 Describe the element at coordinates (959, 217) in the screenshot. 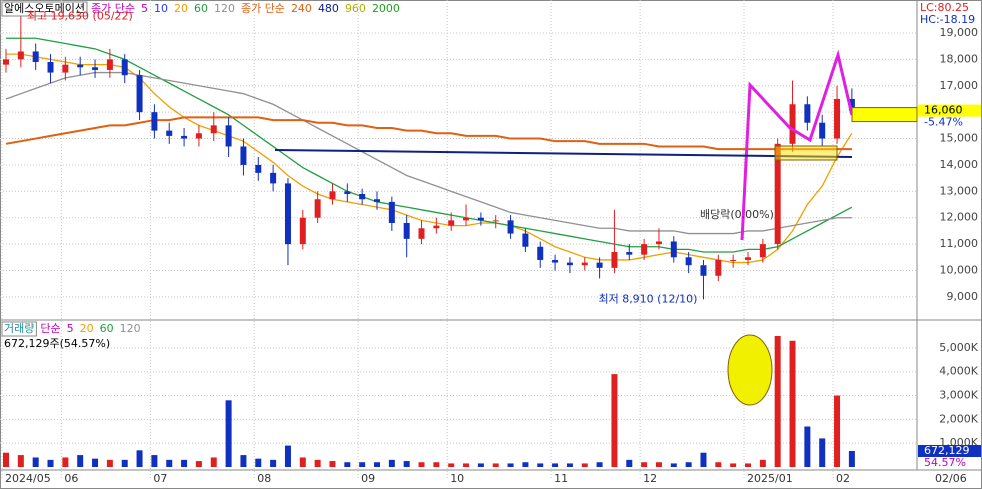

I see `y-tick-label: 12,000` at that location.